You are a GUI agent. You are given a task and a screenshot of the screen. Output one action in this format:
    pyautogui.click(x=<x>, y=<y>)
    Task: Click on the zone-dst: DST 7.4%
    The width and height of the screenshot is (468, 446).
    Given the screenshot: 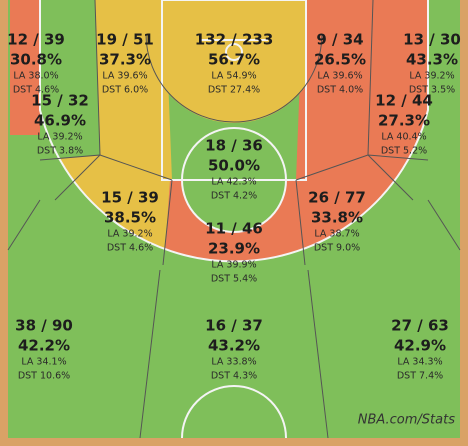 What is the action you would take?
    pyautogui.click(x=420, y=376)
    